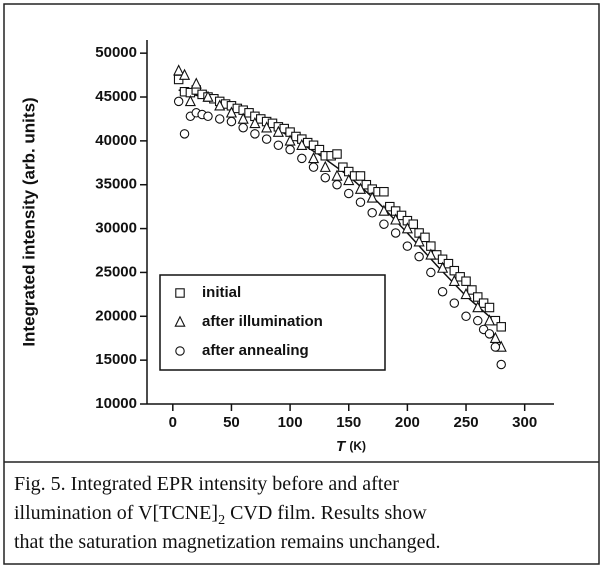  I want to click on y-tick-label: 25000, so click(116, 271).